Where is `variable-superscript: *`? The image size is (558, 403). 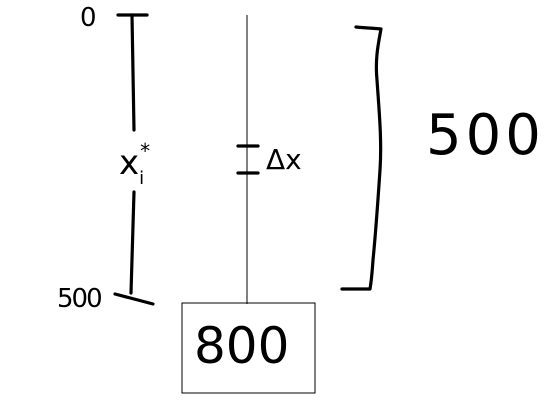
variable-superscript: * is located at coordinates (145, 151).